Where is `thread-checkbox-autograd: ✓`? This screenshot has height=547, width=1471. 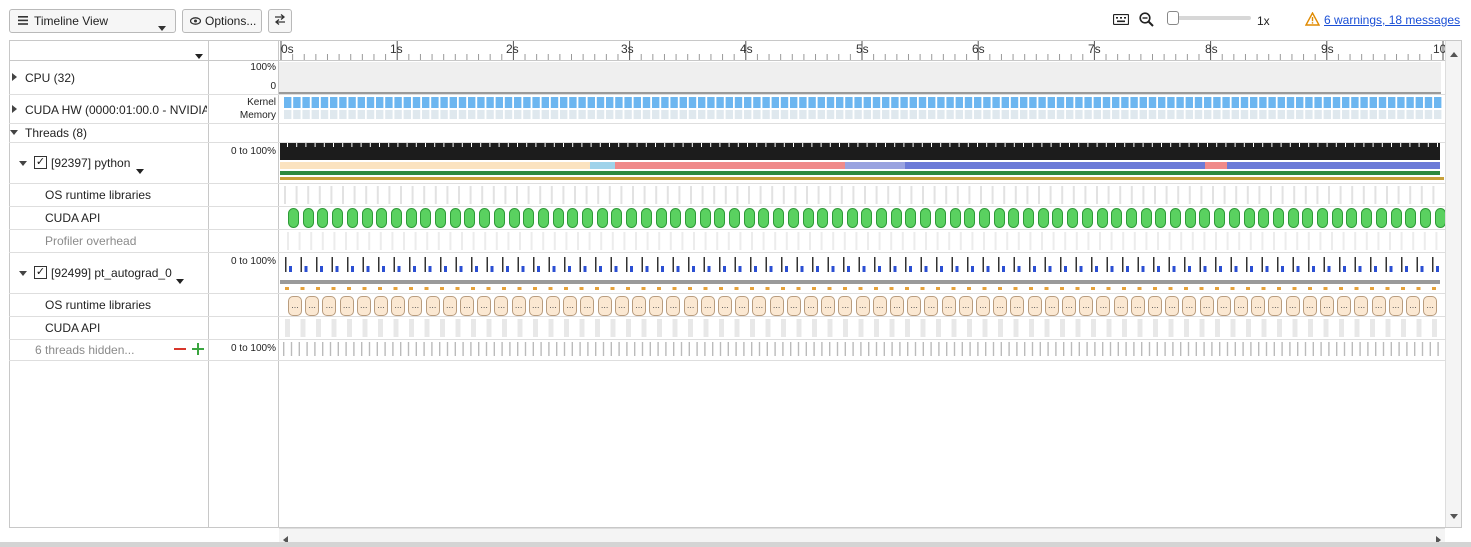
thread-checkbox-autograd: ✓ is located at coordinates (40, 272).